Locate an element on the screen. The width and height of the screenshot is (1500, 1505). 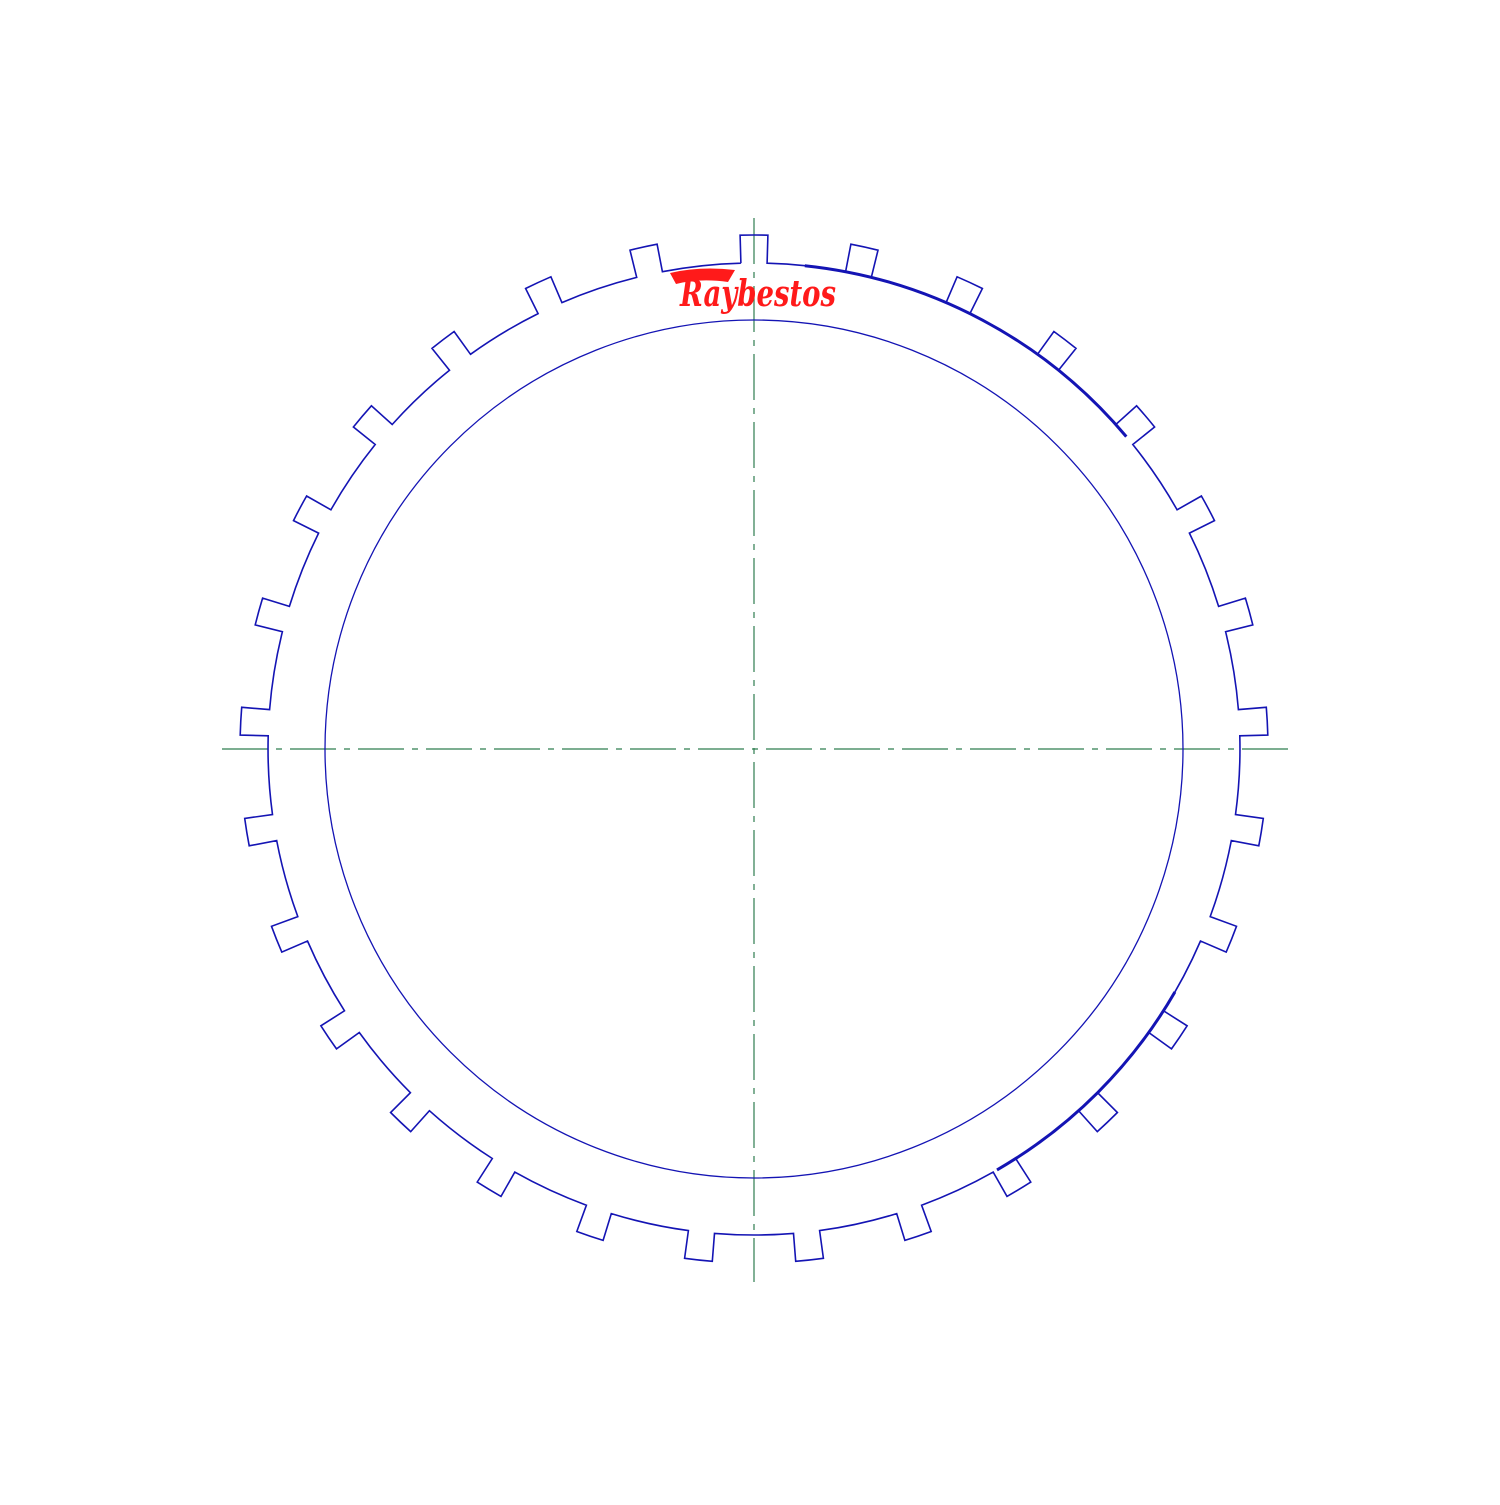
logo-swash is located at coordinates (702, 276).